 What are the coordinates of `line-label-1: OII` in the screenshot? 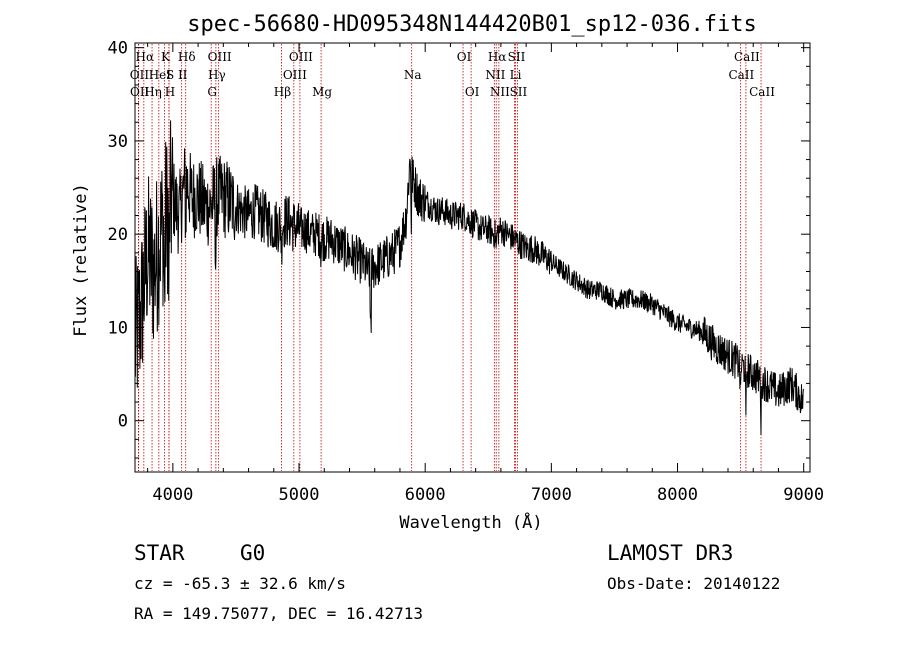 It's located at (140, 75).